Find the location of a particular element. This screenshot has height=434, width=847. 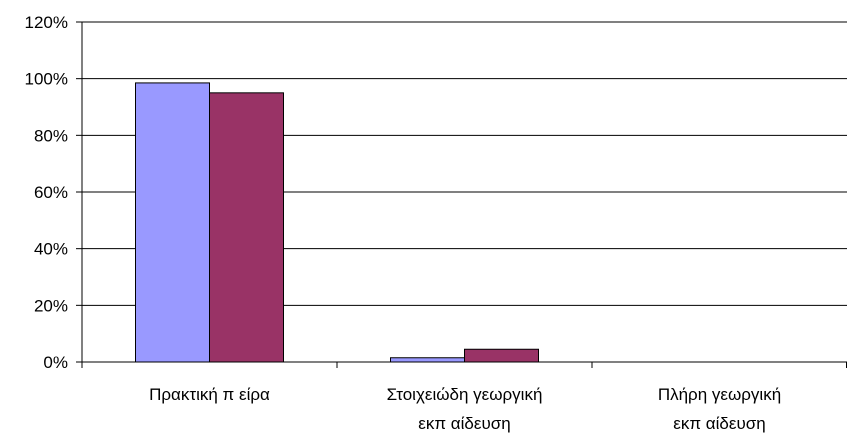

y-tick-label: 120% is located at coordinates (46, 22).